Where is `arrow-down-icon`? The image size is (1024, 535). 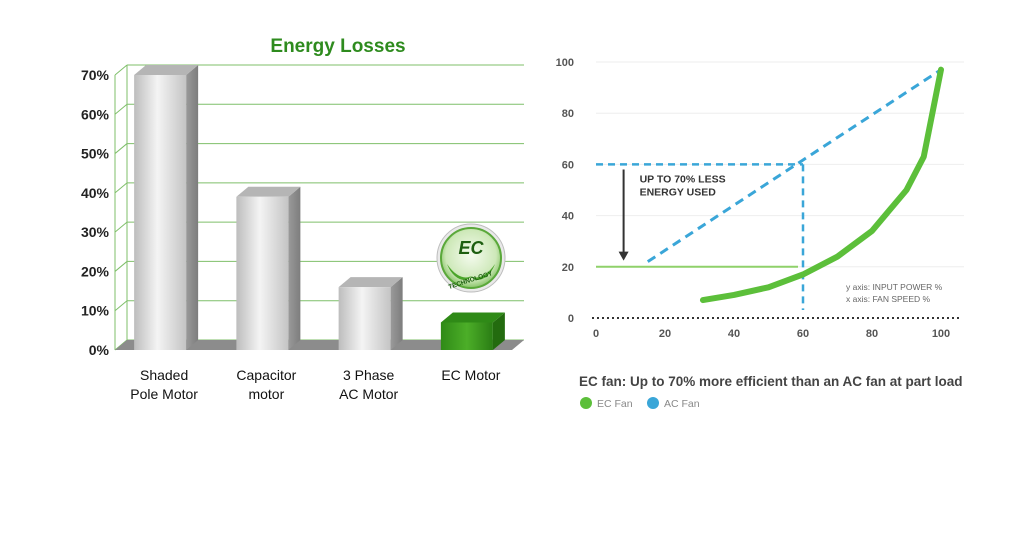 arrow-down-icon is located at coordinates (623, 256).